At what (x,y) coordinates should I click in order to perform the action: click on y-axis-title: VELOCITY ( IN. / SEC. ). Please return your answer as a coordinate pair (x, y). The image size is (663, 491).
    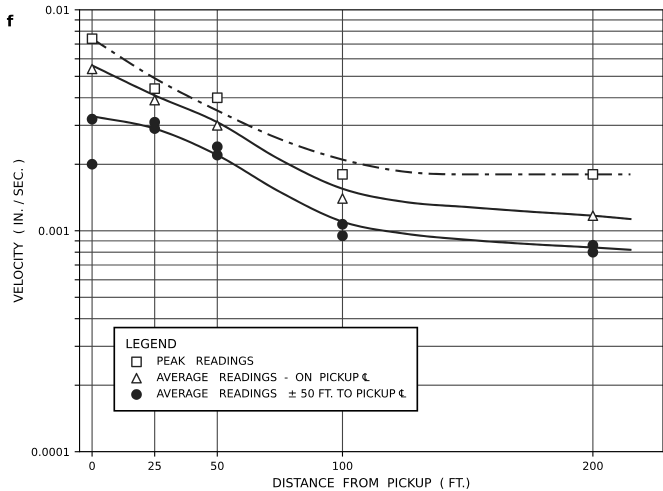
    Looking at the image, I should click on (18, 231).